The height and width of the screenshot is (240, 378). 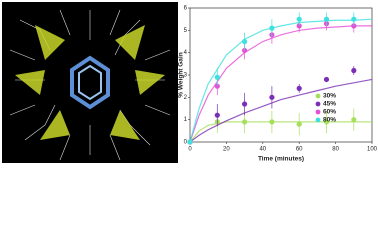 I want to click on legend-label: 80%, so click(x=329, y=120).